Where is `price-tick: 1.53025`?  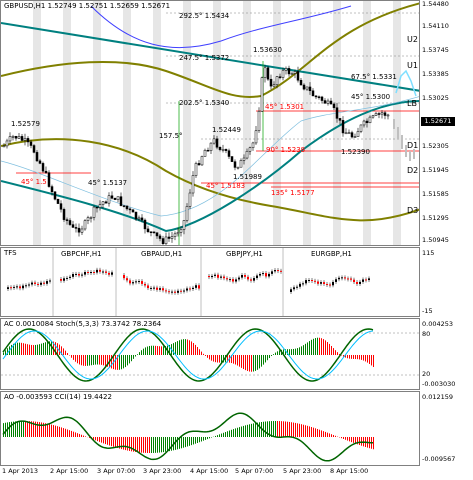
price-tick: 1.53025 is located at coordinates (435, 98).